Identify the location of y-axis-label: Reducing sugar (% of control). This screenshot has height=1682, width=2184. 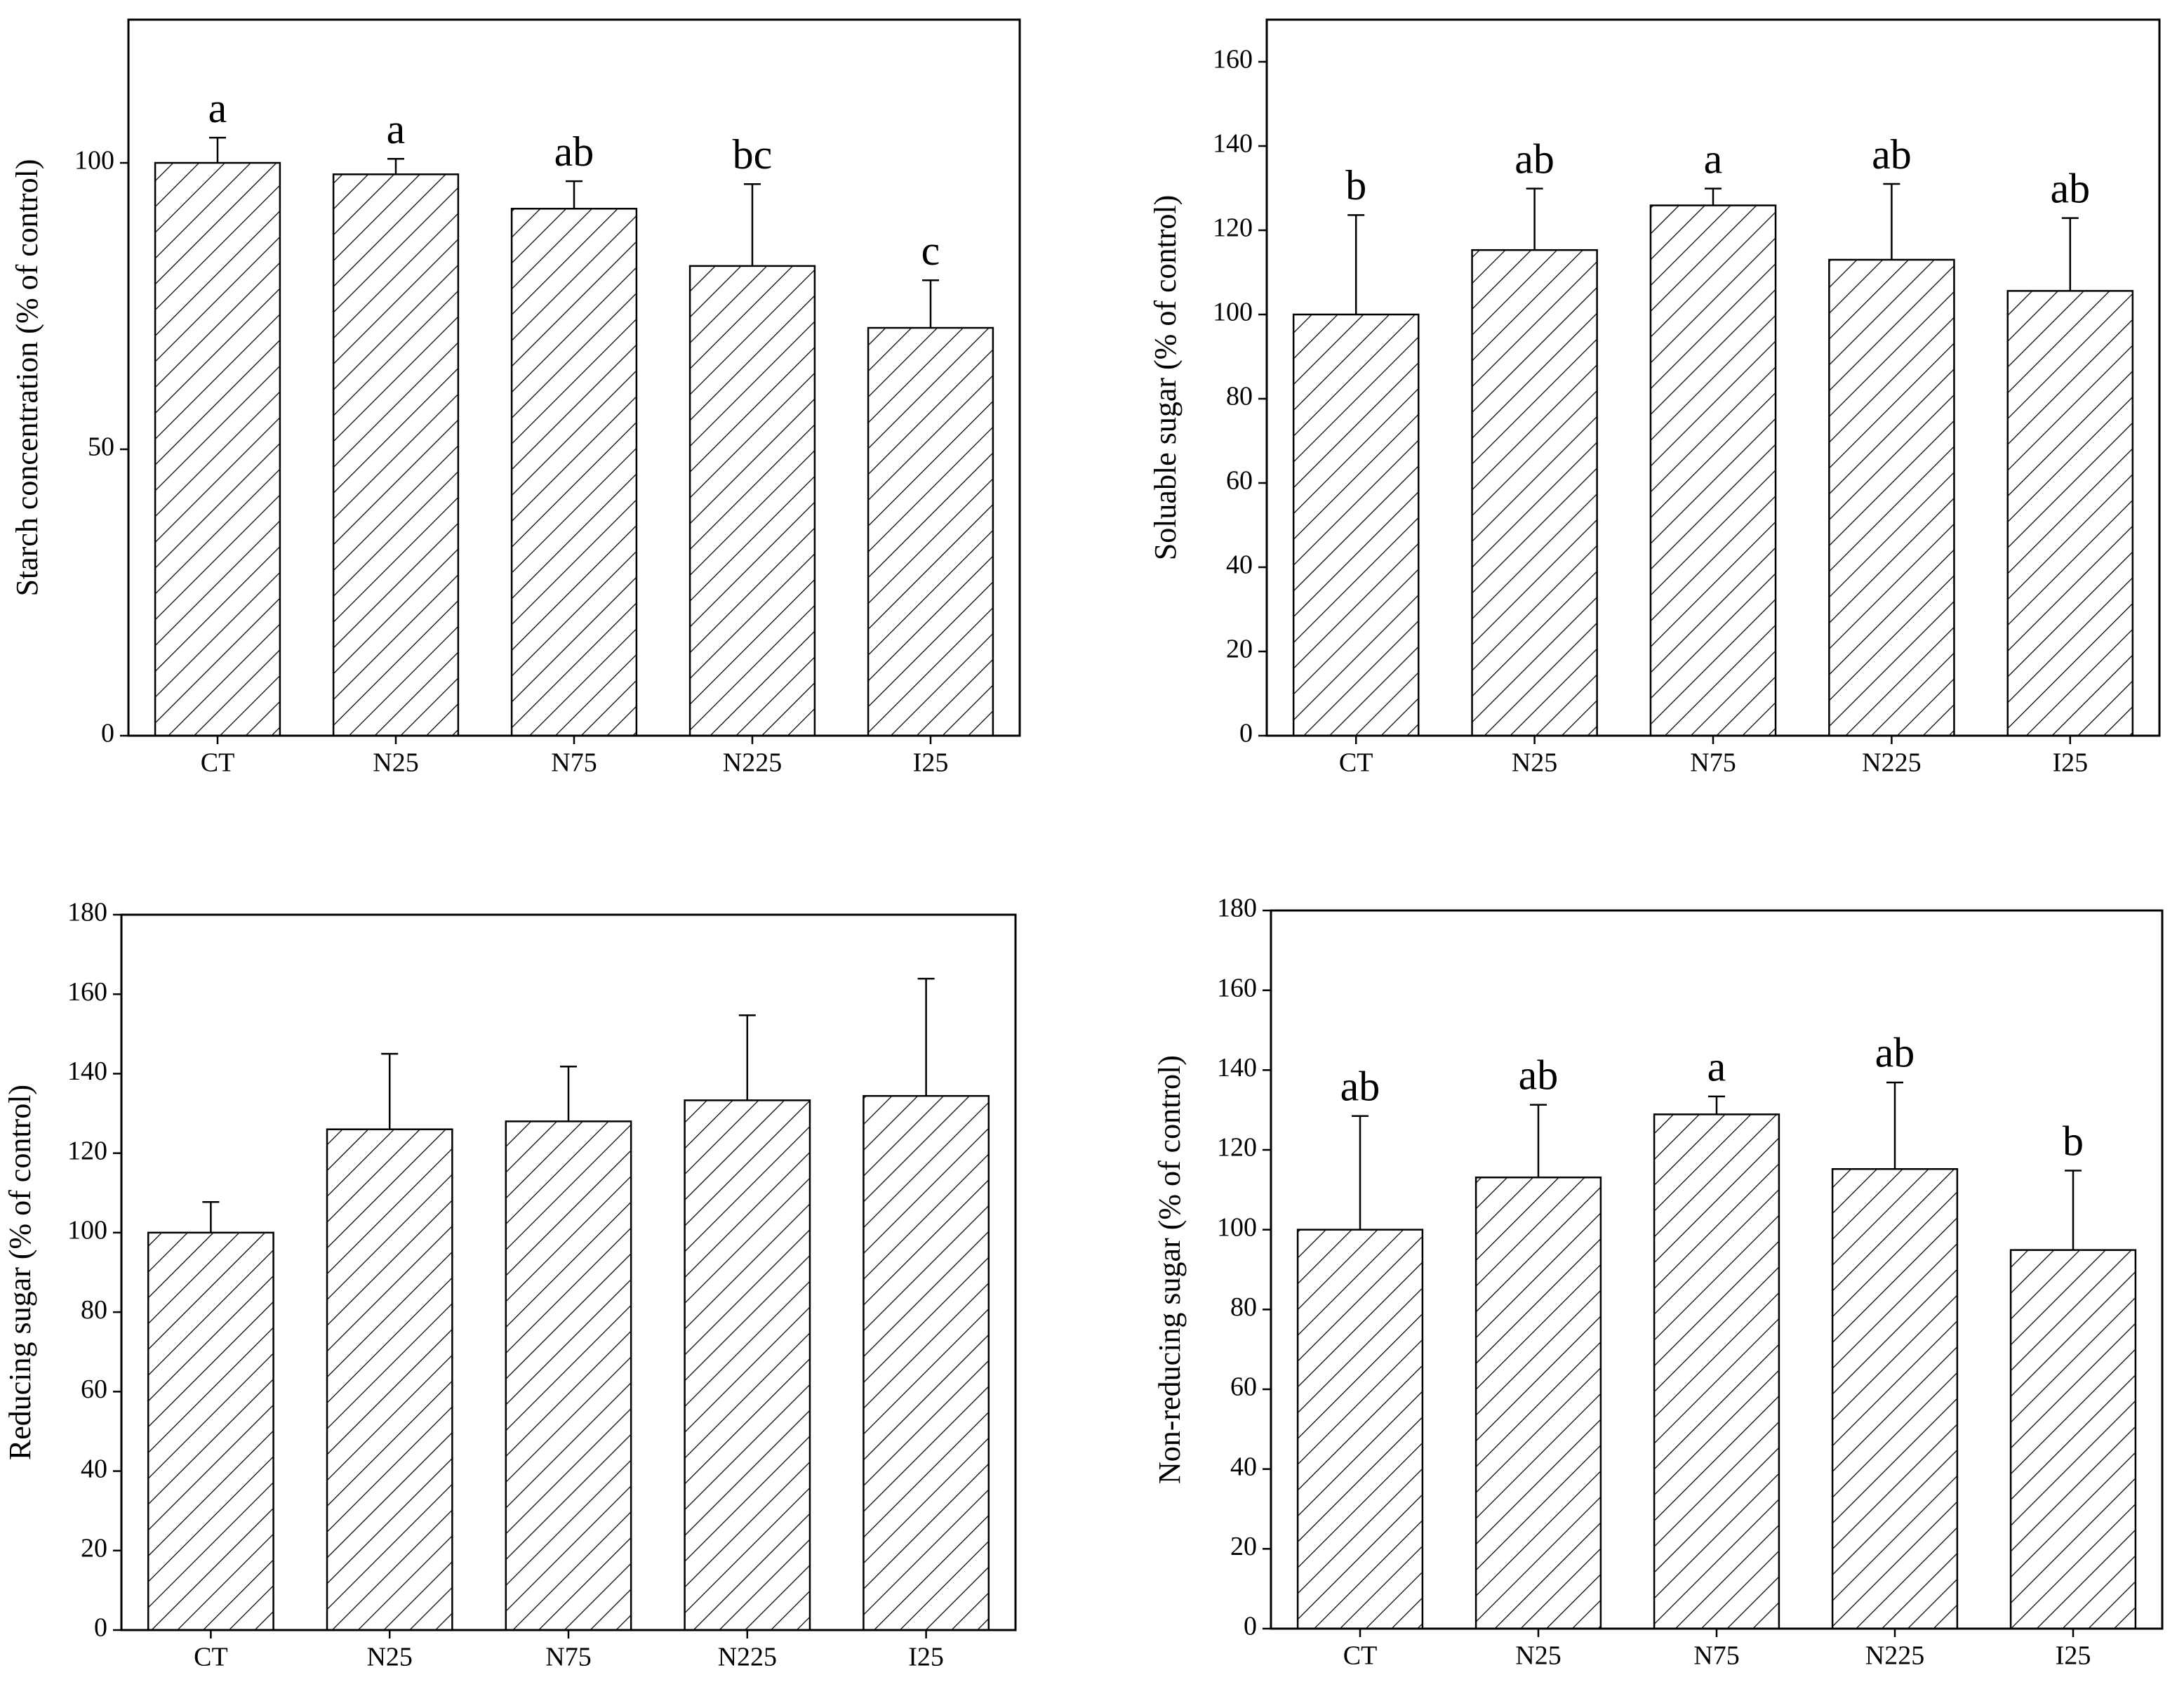
(20, 1272).